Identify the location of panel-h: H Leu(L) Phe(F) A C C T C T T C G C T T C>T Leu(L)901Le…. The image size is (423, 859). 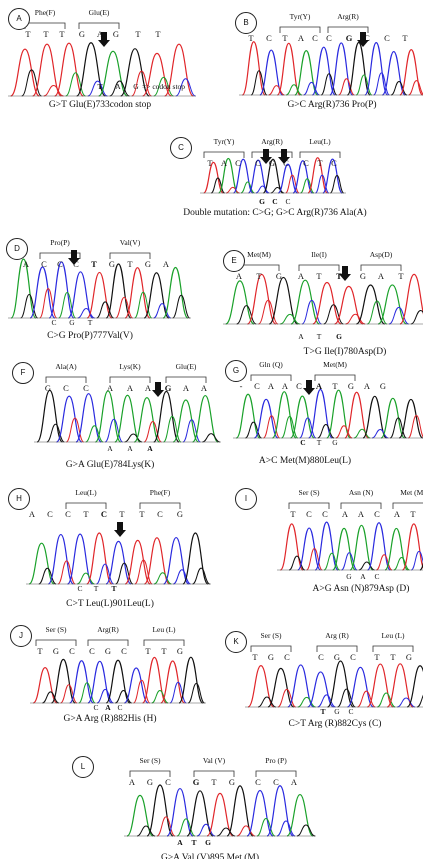
(105, 544).